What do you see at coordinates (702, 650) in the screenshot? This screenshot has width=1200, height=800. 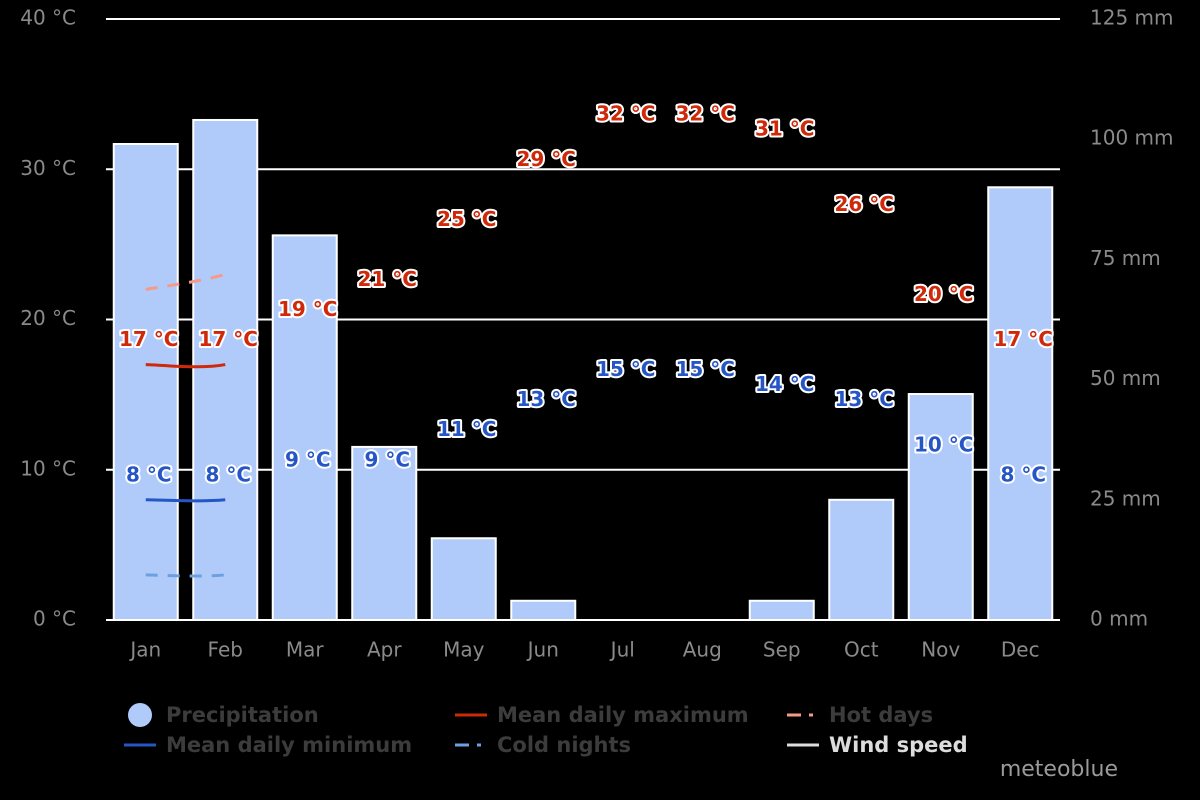 I see `x-tick-label: Aug` at bounding box center [702, 650].